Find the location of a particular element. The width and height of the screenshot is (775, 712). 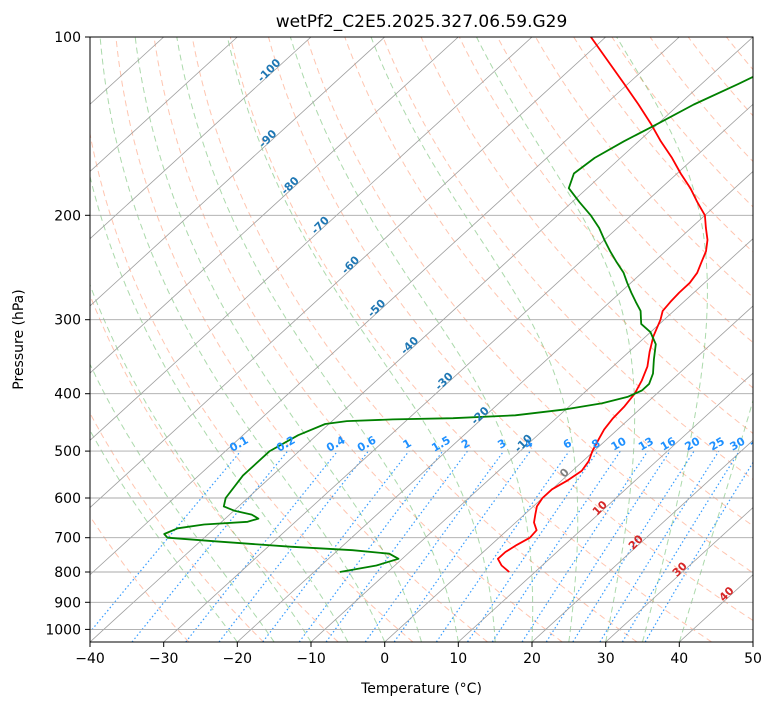

x-tick-label: −30 is located at coordinates (164, 659).